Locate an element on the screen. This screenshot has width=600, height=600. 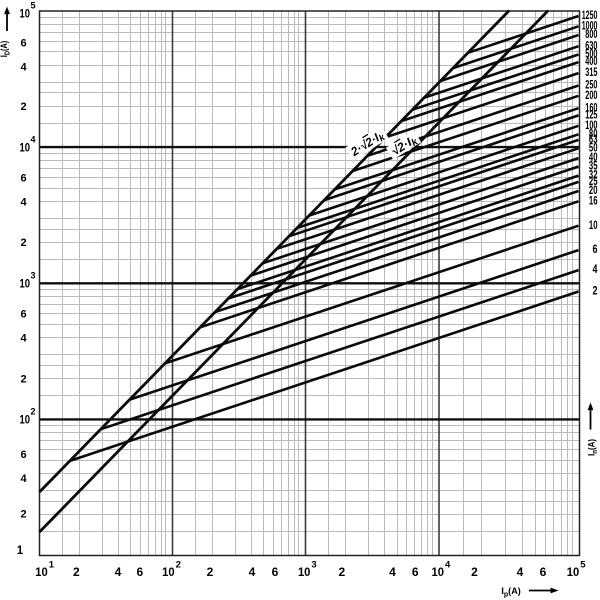
svg-text: 1000 is located at coordinates (590, 26).